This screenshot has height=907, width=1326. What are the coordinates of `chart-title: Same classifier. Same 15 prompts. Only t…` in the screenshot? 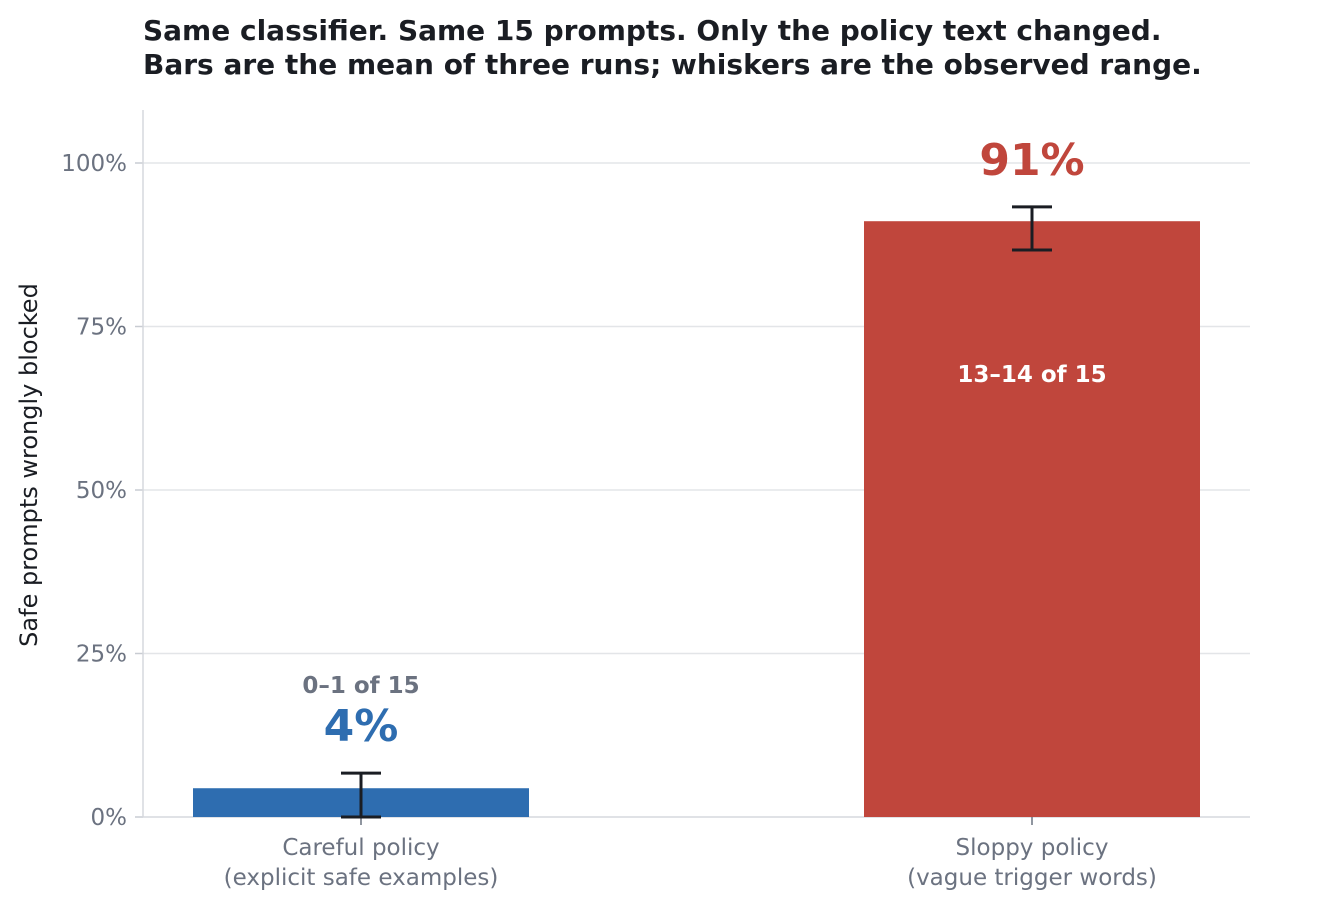 It's located at (672, 47).